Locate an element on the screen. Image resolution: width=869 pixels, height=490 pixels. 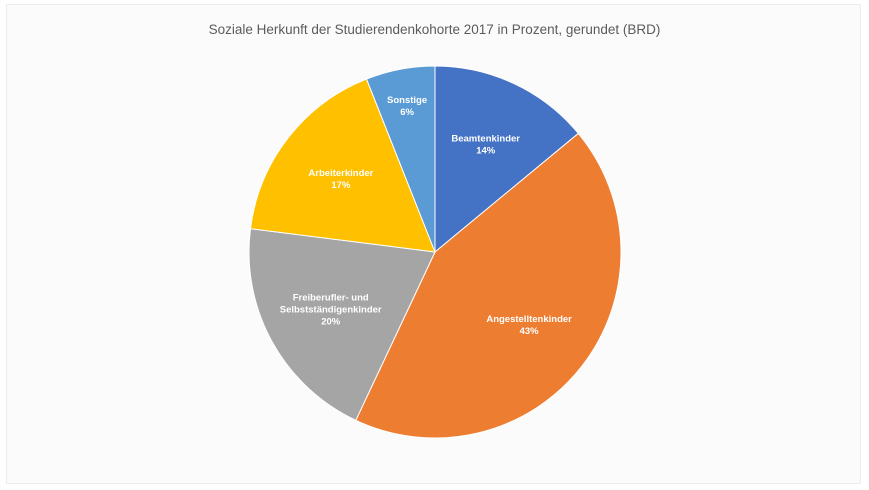
slice-label-sonstige: Sonstige 6% is located at coordinates (407, 106).